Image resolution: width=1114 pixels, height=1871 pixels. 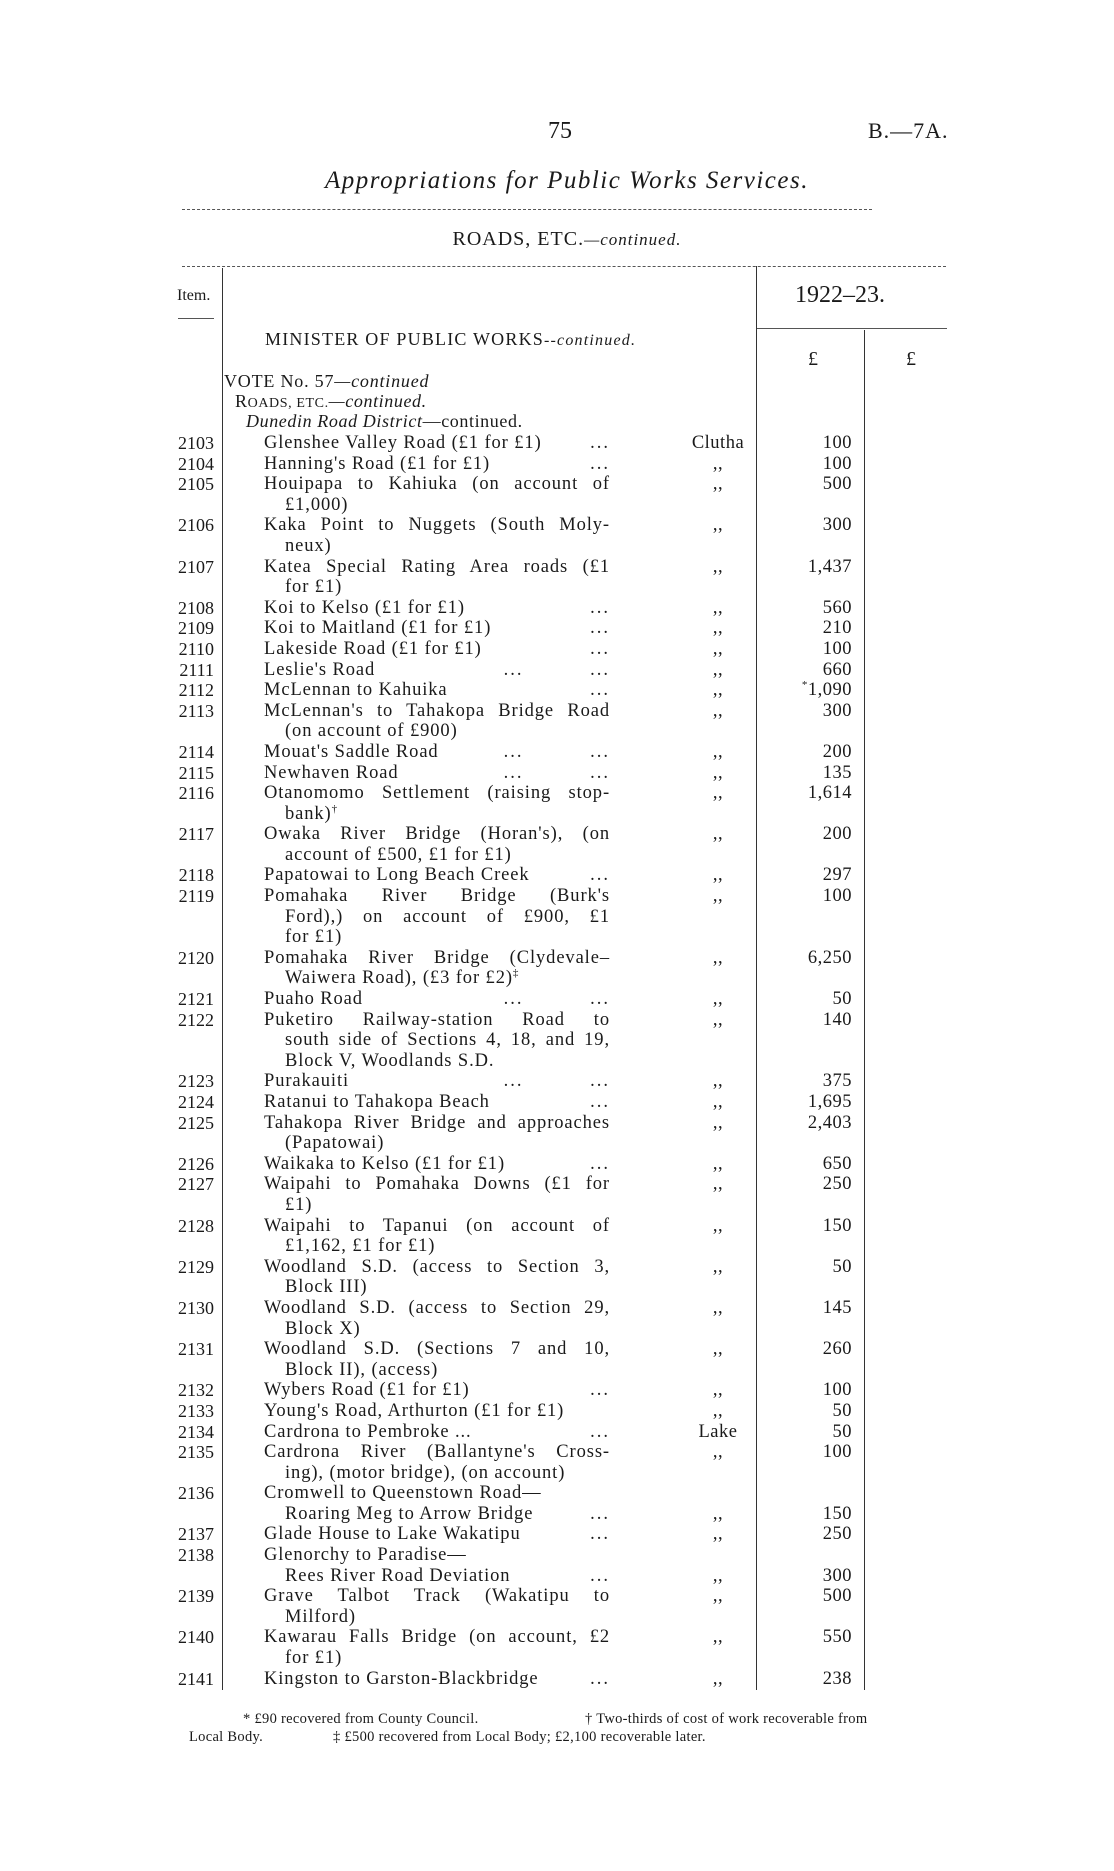 I want to click on item-description: Ford),) on account of £900, £1, so click(x=447, y=916).